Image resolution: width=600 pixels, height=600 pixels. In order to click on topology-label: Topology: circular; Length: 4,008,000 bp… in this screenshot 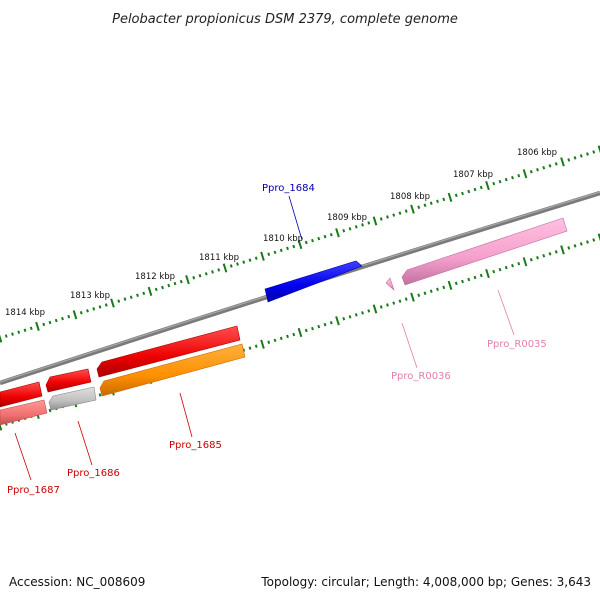, I will do `click(425, 582)`.